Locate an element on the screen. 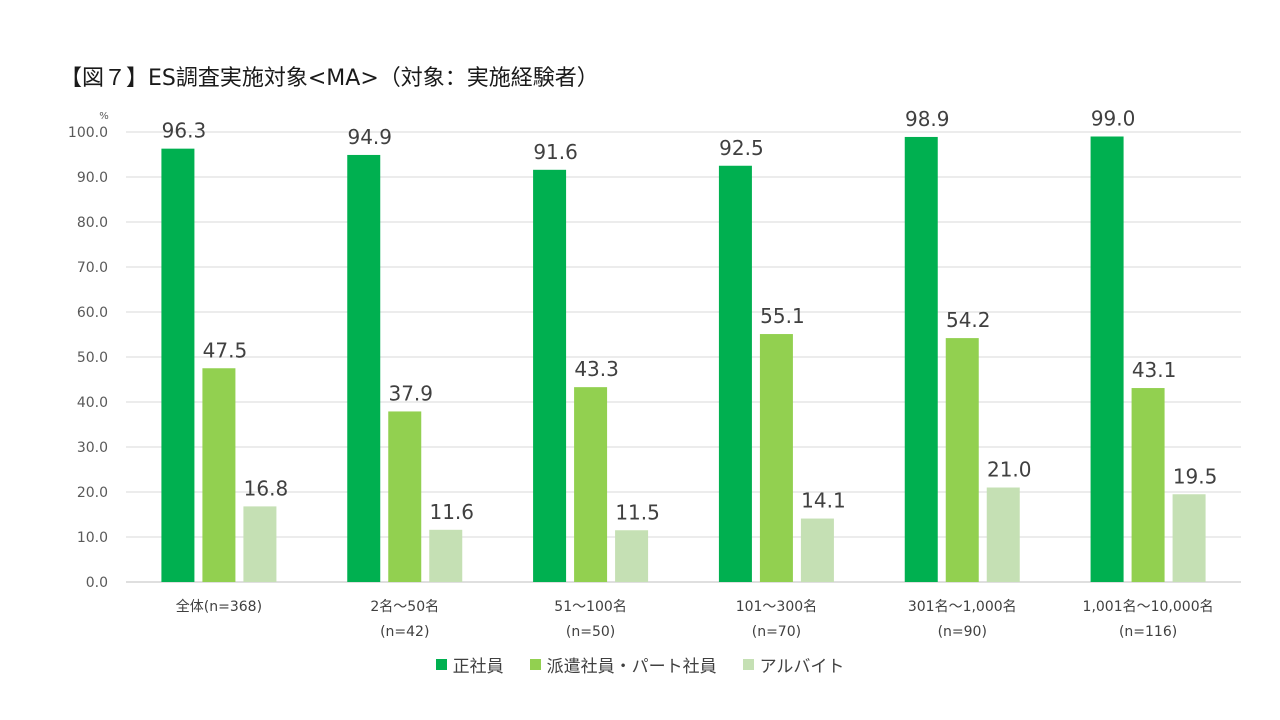  x-tick-label: 1,001名～10,000名 is located at coordinates (1148, 607).